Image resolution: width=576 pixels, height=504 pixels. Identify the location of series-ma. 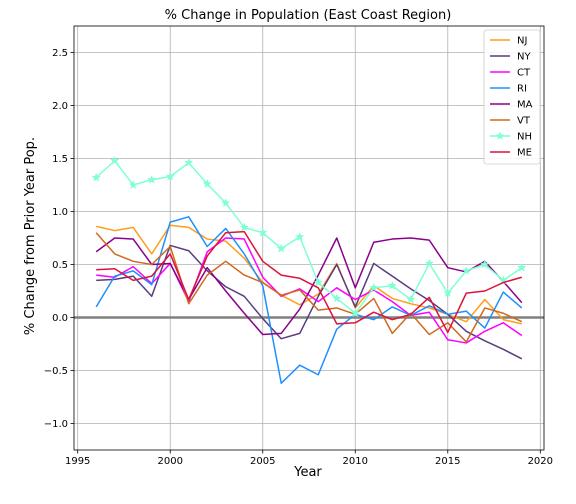
(309, 286).